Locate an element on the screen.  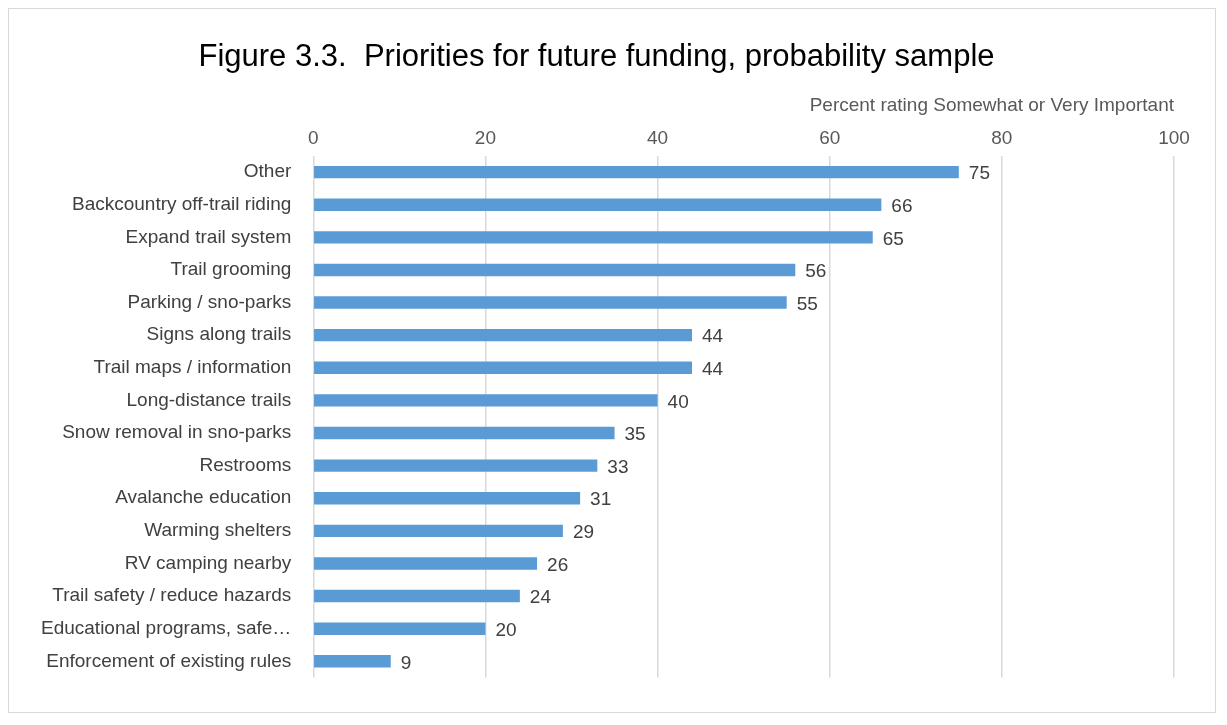
y-tick-label: Restrooms is located at coordinates (245, 464).